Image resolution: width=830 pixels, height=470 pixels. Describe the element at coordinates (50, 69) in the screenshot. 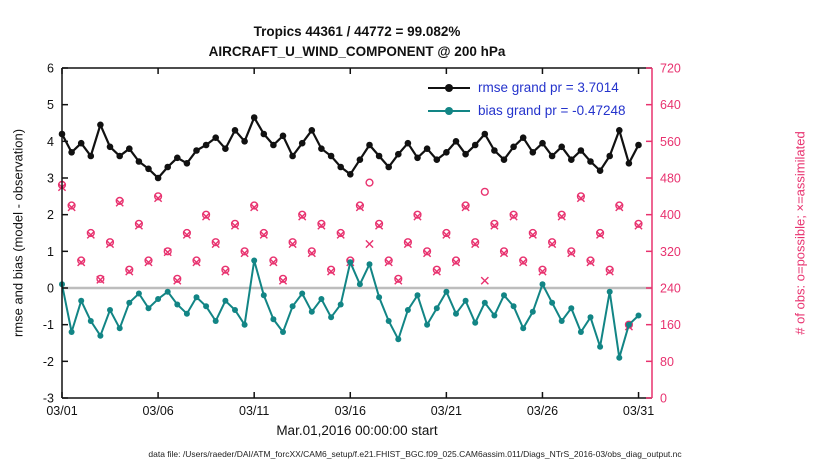

I see `svg-text: 6` at that location.